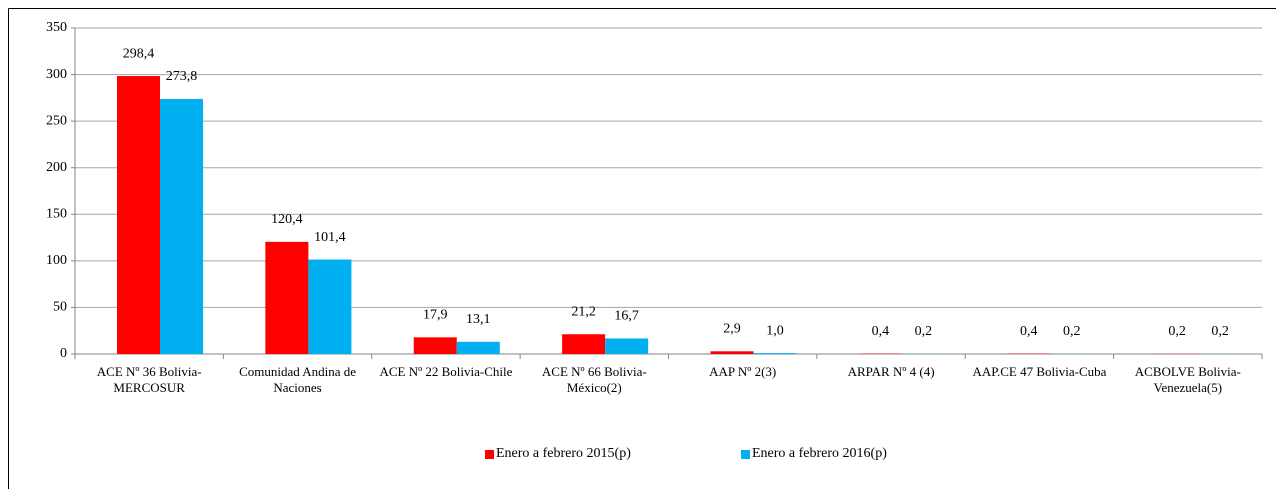 The width and height of the screenshot is (1276, 489). Describe the element at coordinates (478, 319) in the screenshot. I see `value-label: 13,1` at that location.